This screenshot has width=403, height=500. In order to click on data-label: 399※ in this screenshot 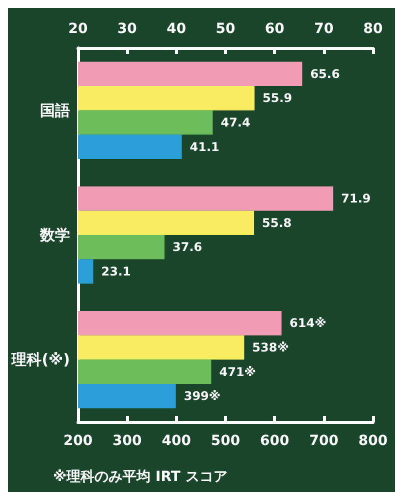, I will do `click(202, 396)`.